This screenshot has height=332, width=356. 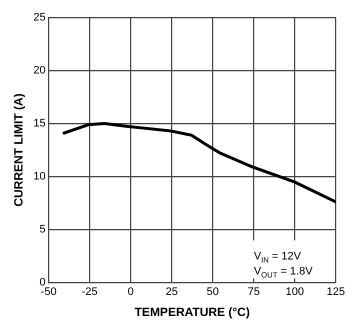 What do you see at coordinates (43, 282) in the screenshot?
I see `y-tick-label: 0` at bounding box center [43, 282].